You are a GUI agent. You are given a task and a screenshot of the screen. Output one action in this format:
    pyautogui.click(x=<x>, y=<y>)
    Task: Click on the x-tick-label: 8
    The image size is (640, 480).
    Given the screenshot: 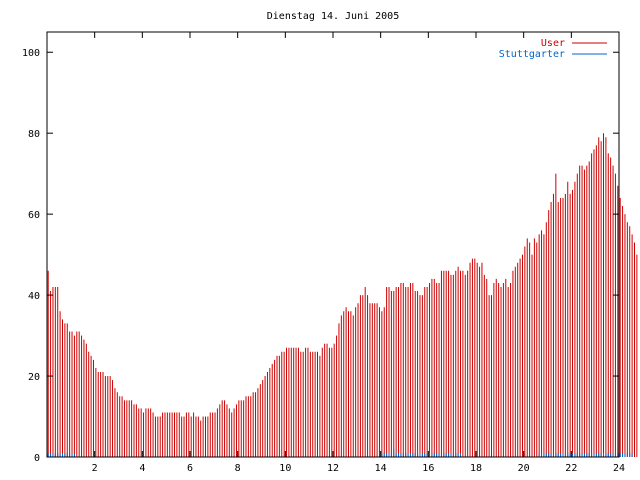 What is the action you would take?
    pyautogui.click(x=238, y=468)
    